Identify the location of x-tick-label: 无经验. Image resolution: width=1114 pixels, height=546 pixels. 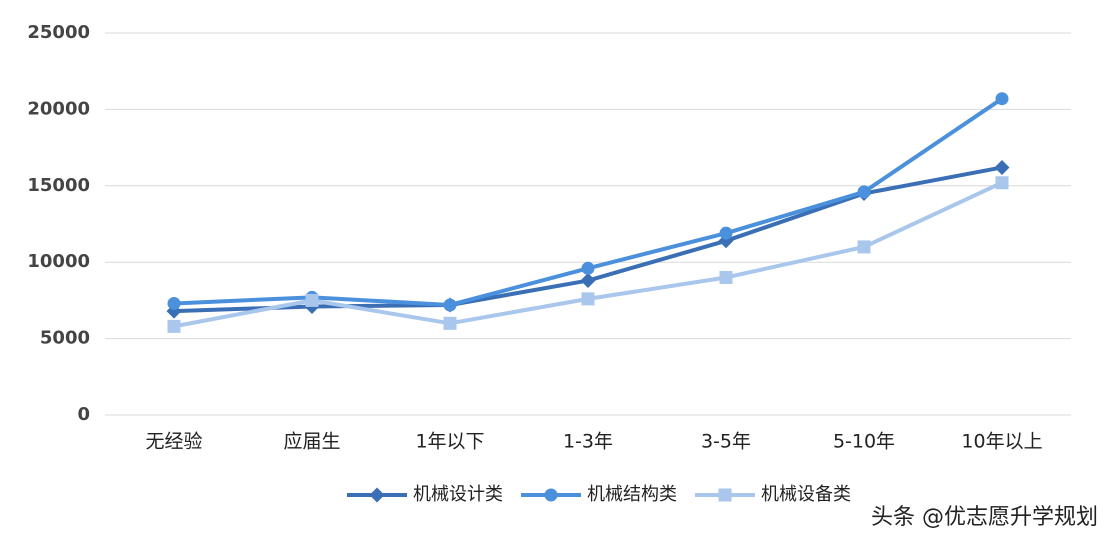
(173, 442).